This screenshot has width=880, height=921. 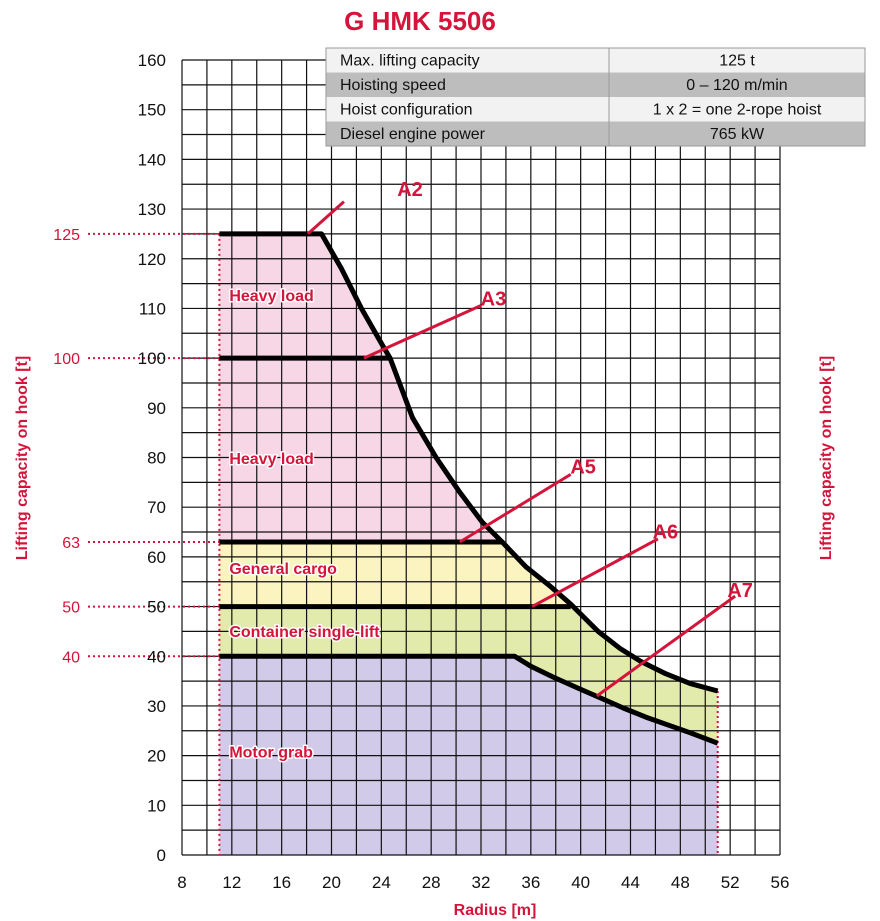 I want to click on spec-value-0: 125 t, so click(x=737, y=61).